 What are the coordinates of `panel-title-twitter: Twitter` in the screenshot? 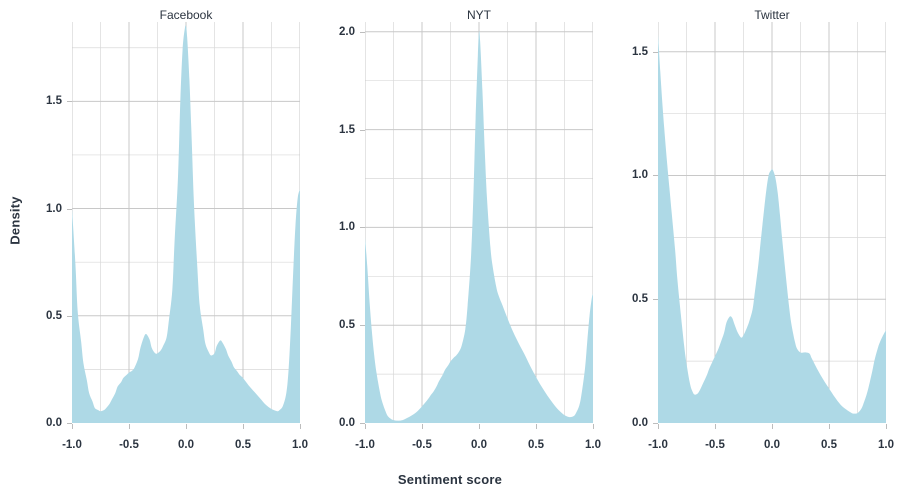 It's located at (772, 15).